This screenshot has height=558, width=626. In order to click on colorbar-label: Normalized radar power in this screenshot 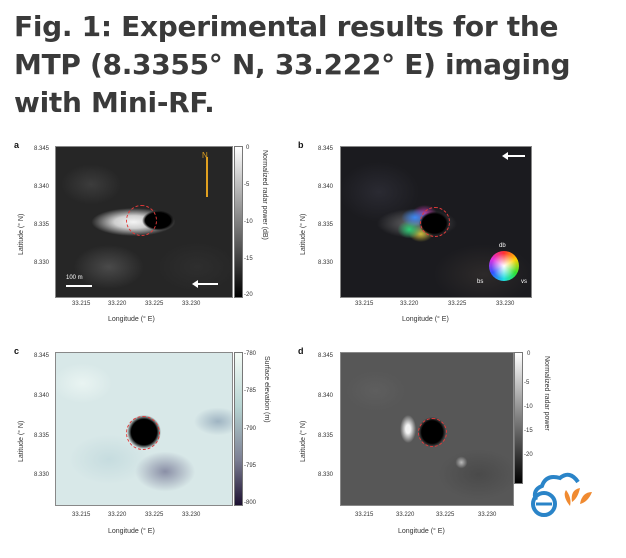, I will do `click(546, 393)`.